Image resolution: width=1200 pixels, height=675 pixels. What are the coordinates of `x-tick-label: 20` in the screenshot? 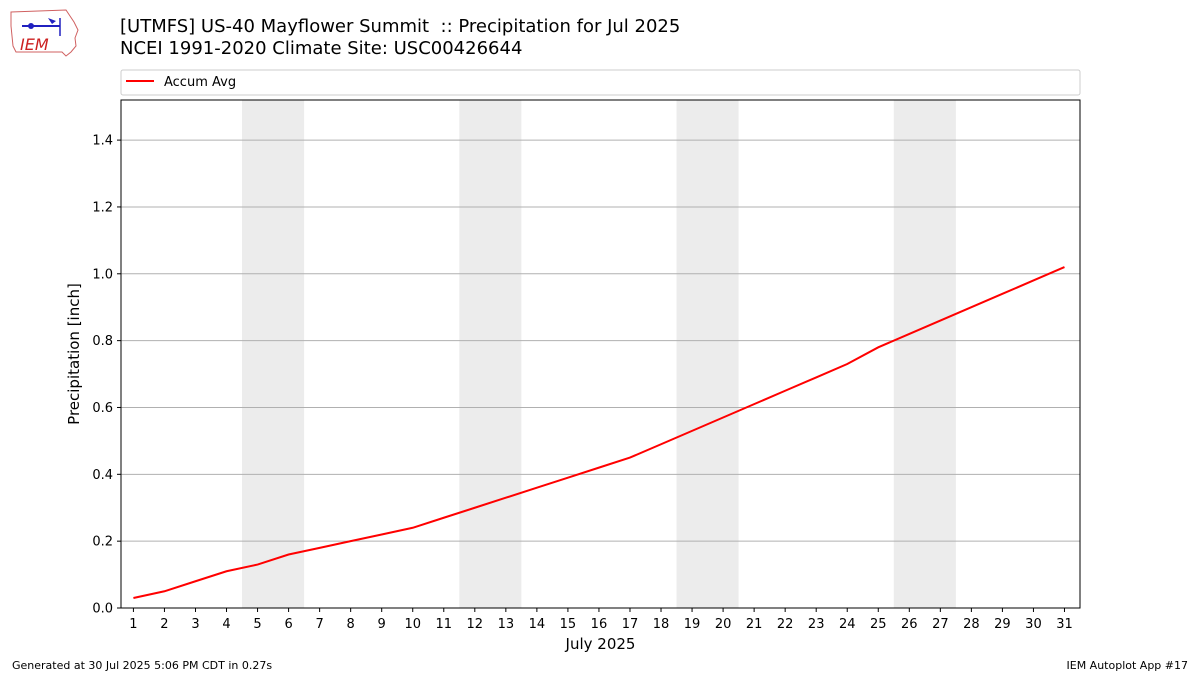 It's located at (723, 624).